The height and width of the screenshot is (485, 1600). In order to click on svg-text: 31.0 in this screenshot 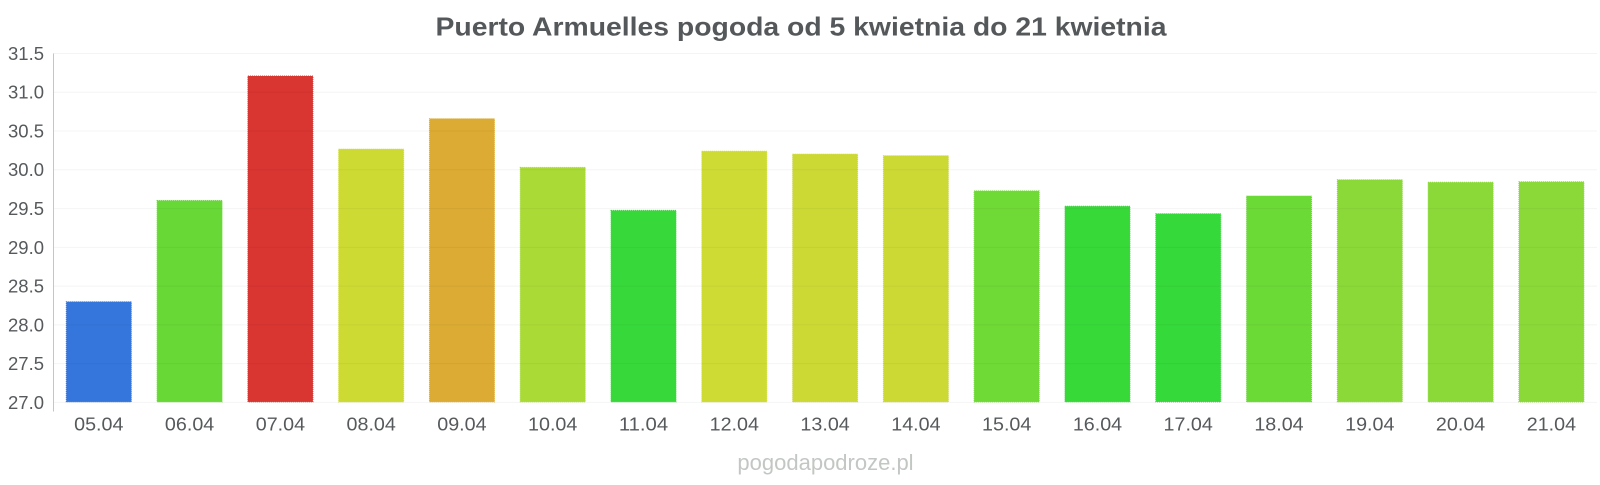, I will do `click(26, 93)`.